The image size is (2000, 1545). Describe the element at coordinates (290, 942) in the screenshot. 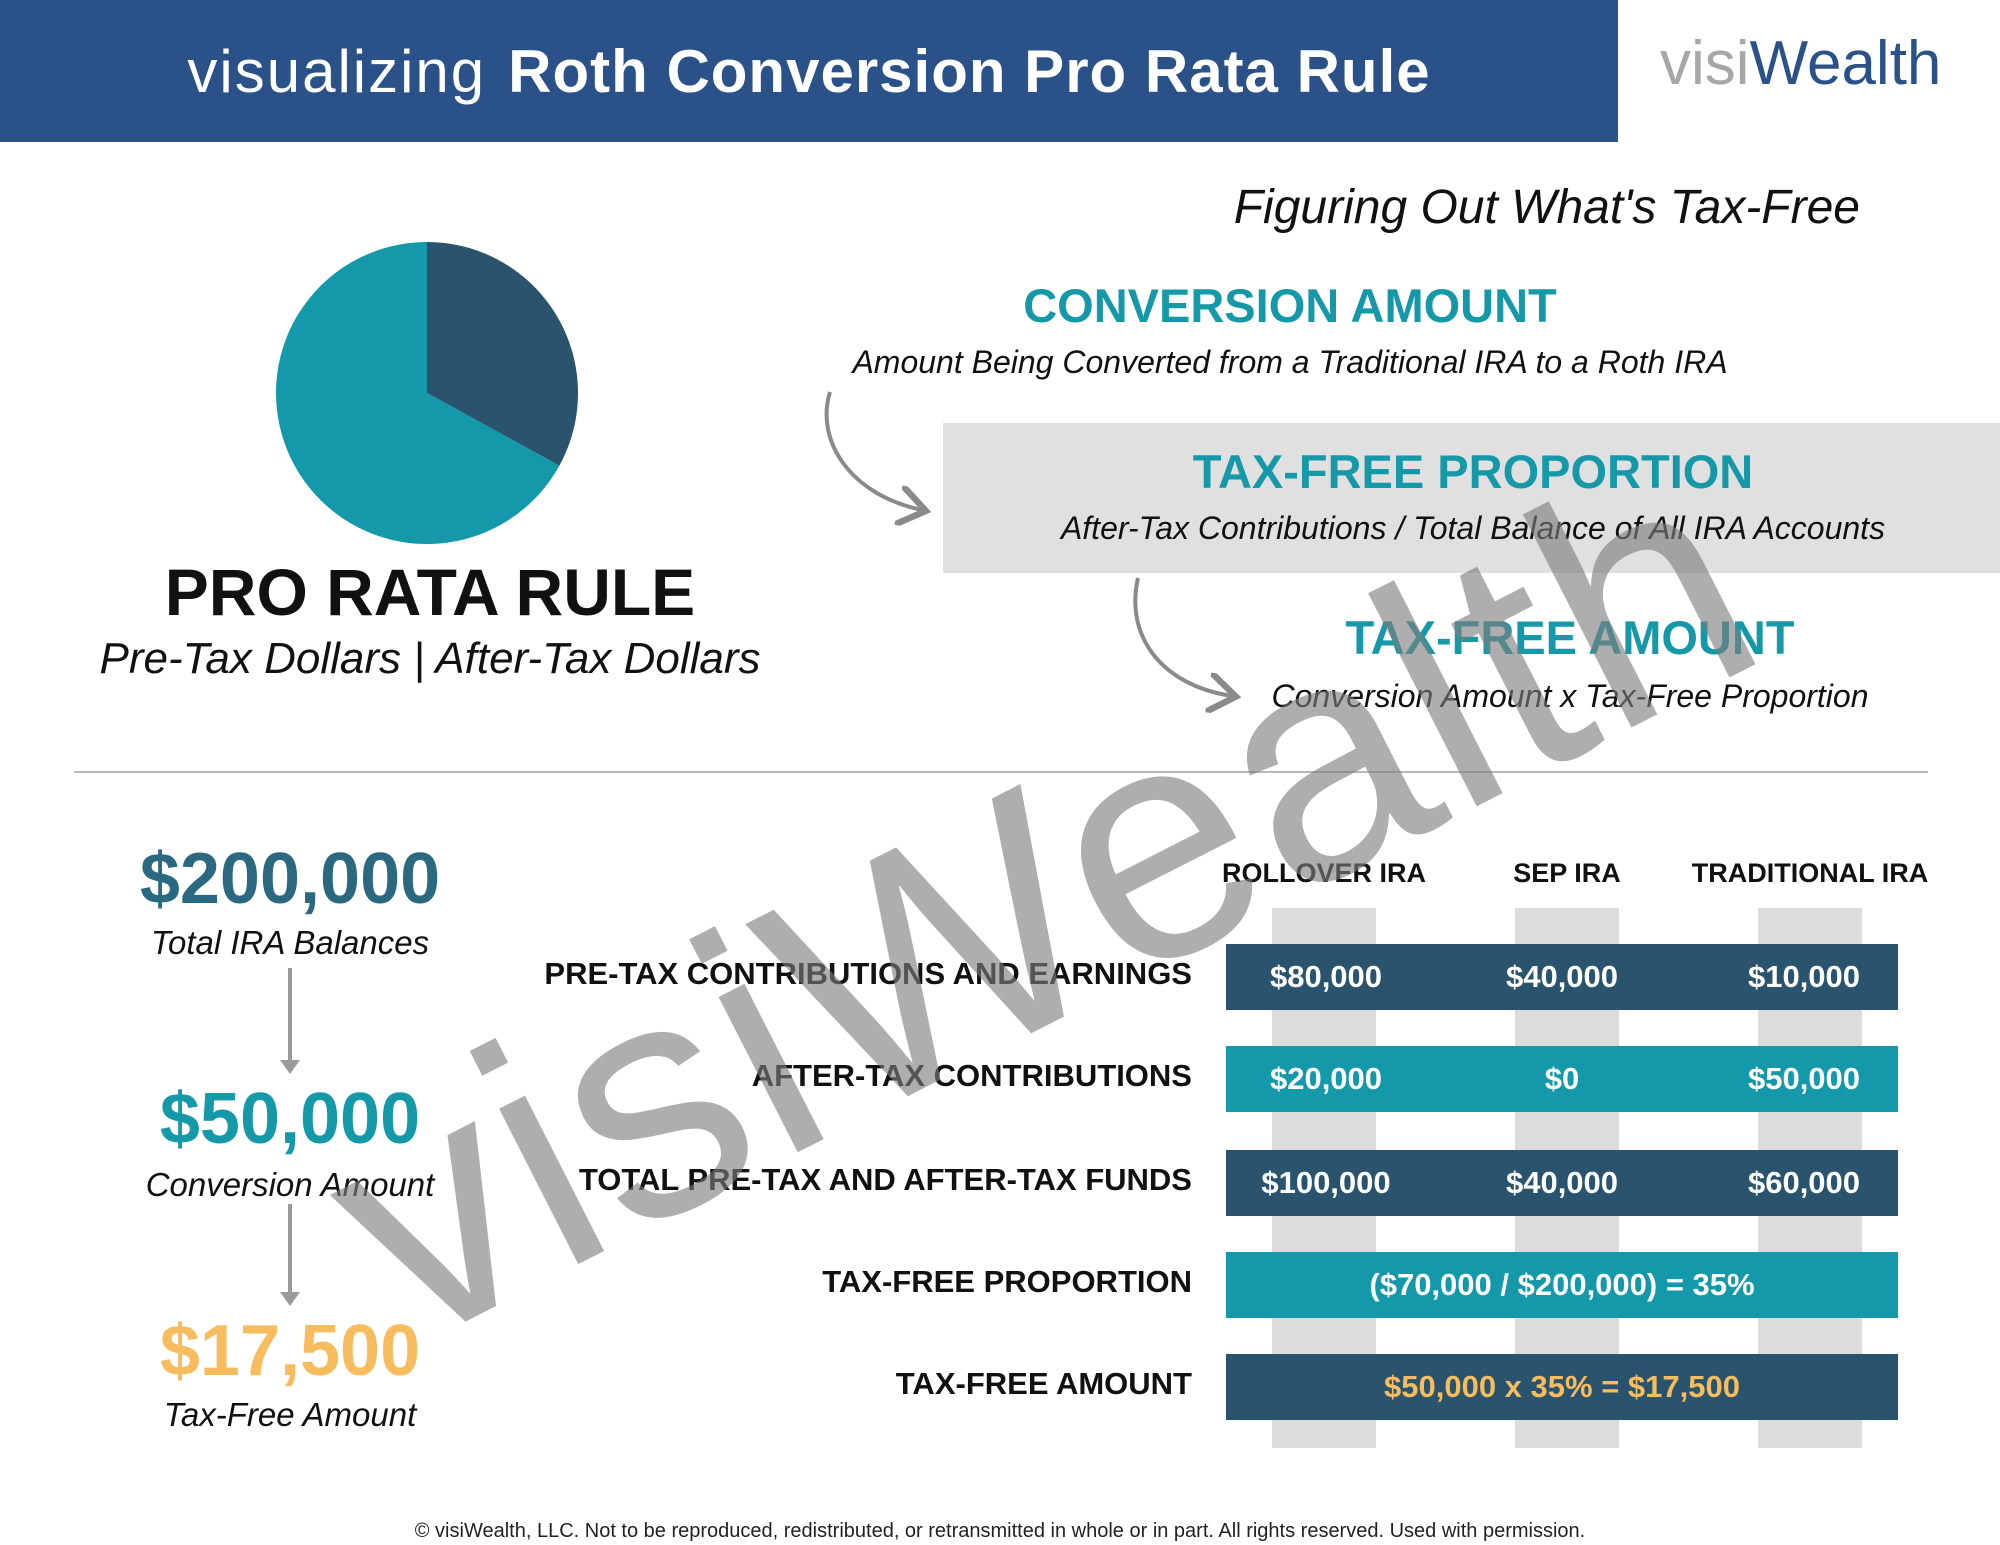

I see `total-ira-label: Total IRA Balances` at that location.